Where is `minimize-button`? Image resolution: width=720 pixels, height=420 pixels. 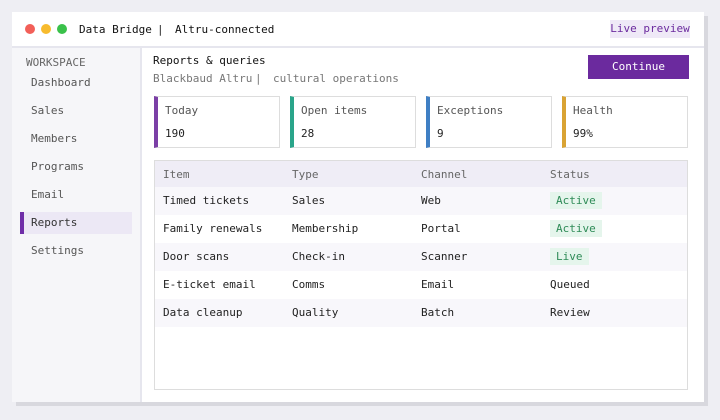
minimize-button is located at coordinates (46, 29).